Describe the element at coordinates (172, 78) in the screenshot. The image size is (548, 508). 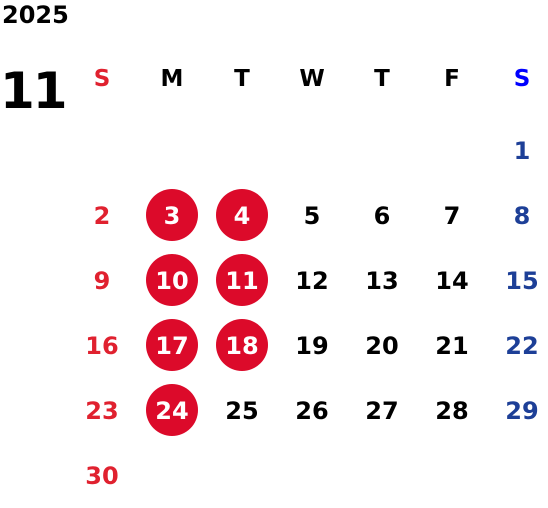
I see `weekday-header: M` at that location.